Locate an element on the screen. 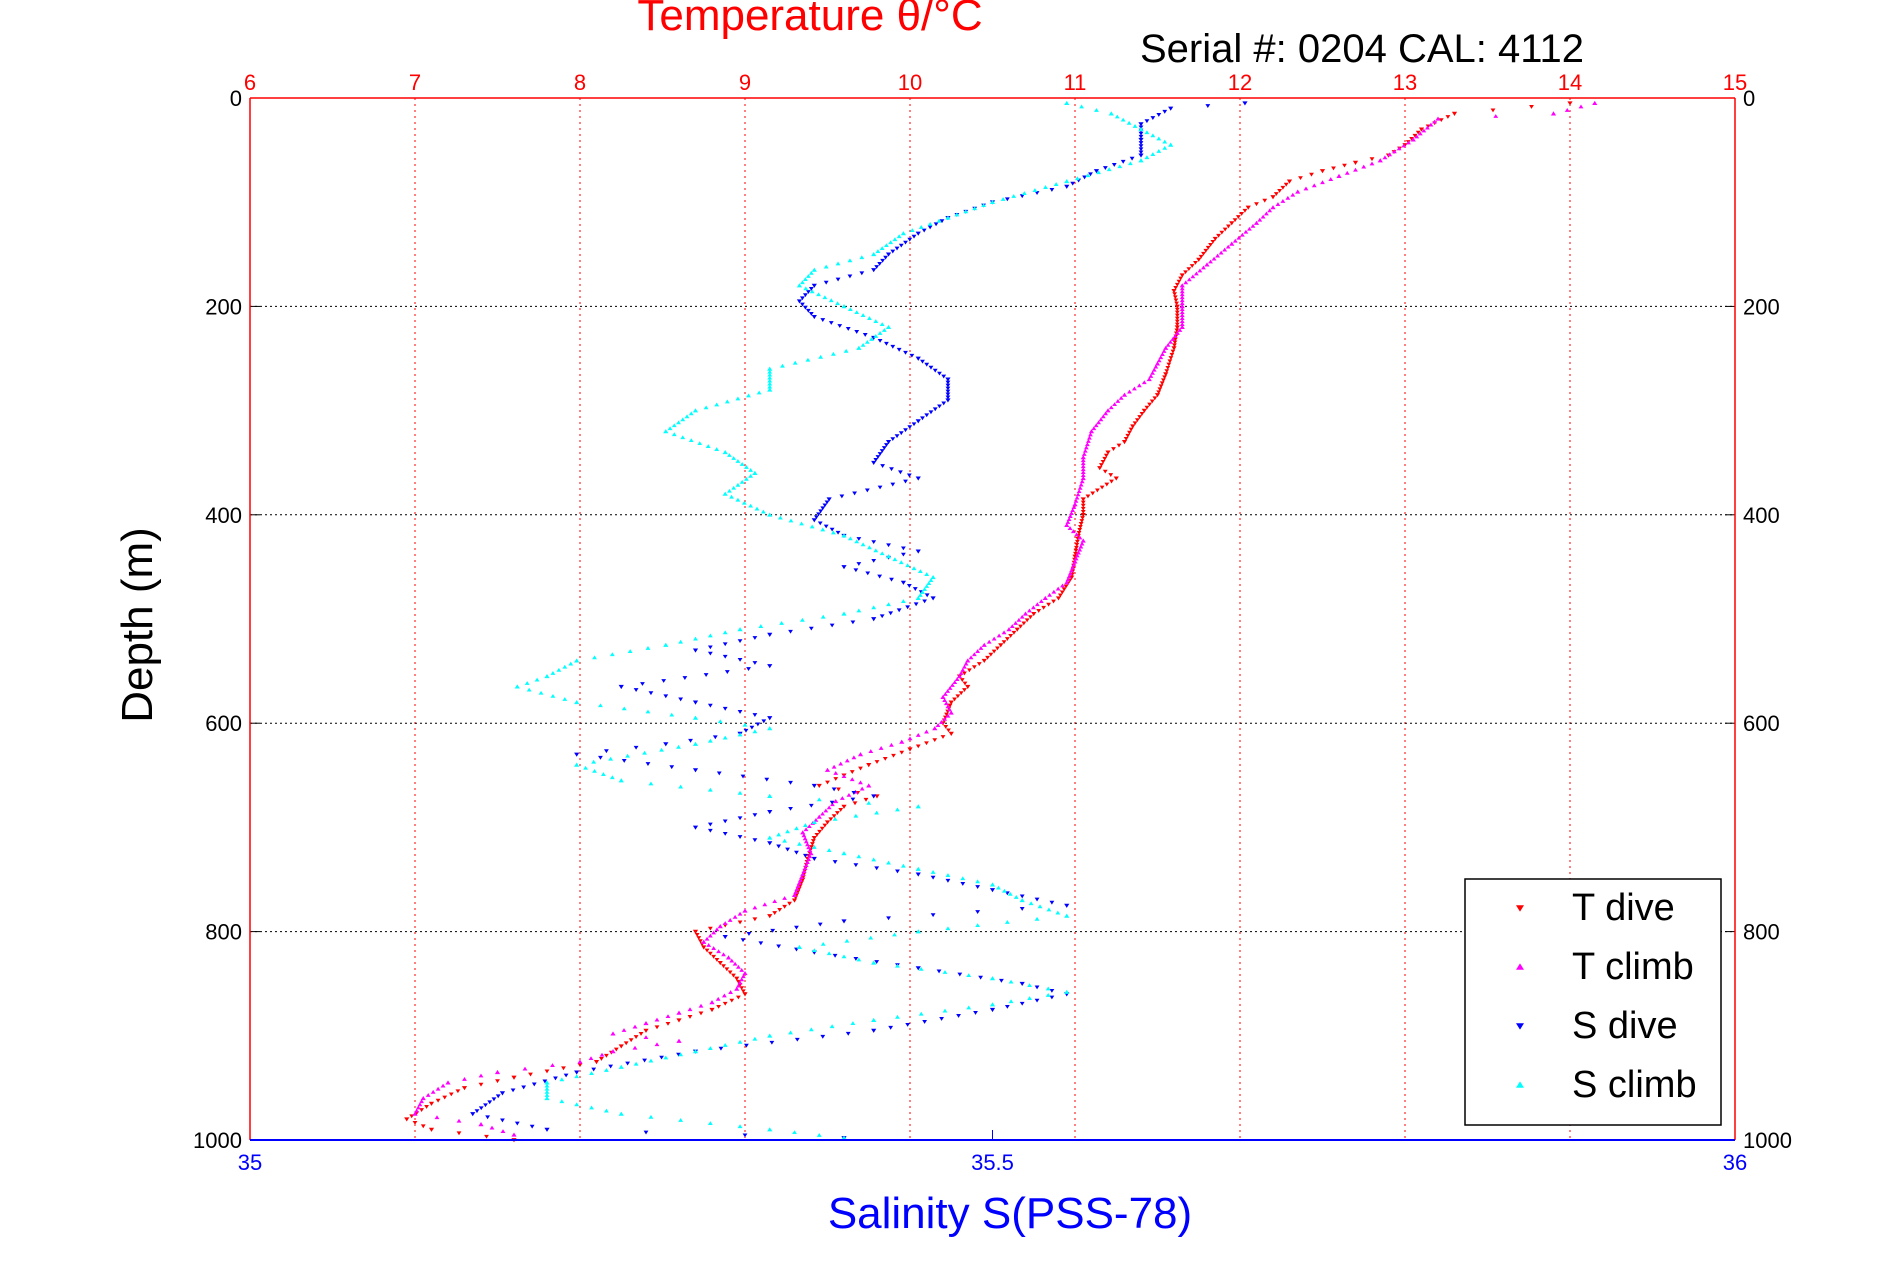 This screenshot has height=1262, width=1891. legend: T dive T climb S dive S climb is located at coordinates (1593, 1002).